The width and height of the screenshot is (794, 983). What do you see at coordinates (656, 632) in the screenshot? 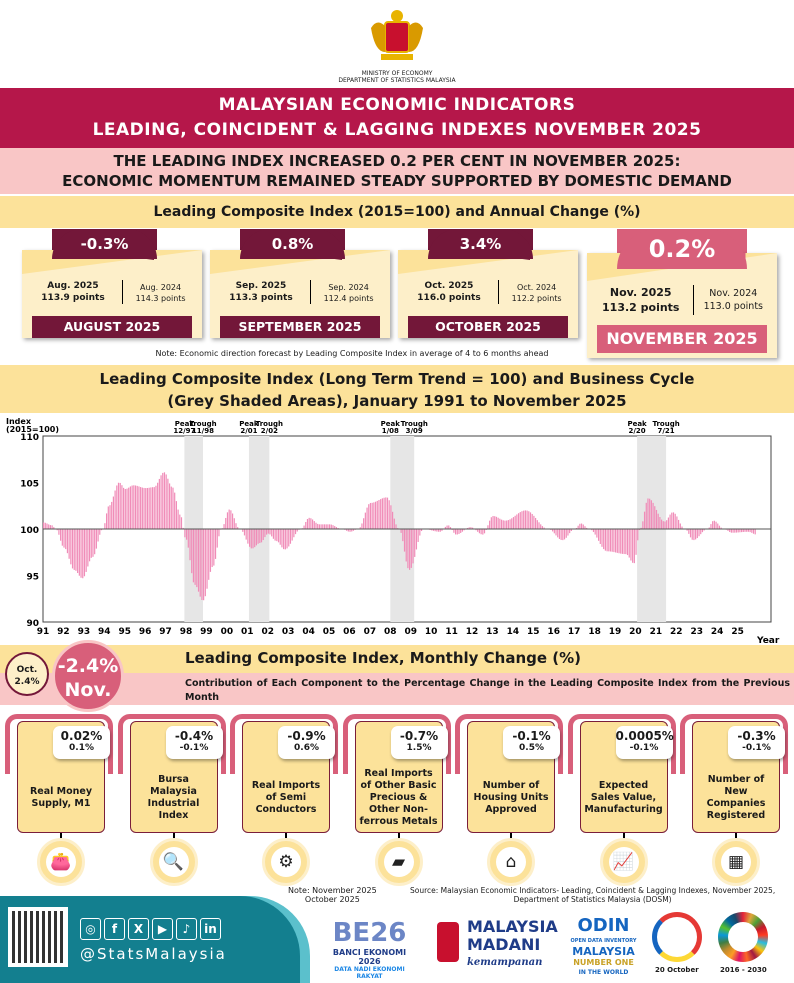
I see `x-tick-label: 21` at bounding box center [656, 632].